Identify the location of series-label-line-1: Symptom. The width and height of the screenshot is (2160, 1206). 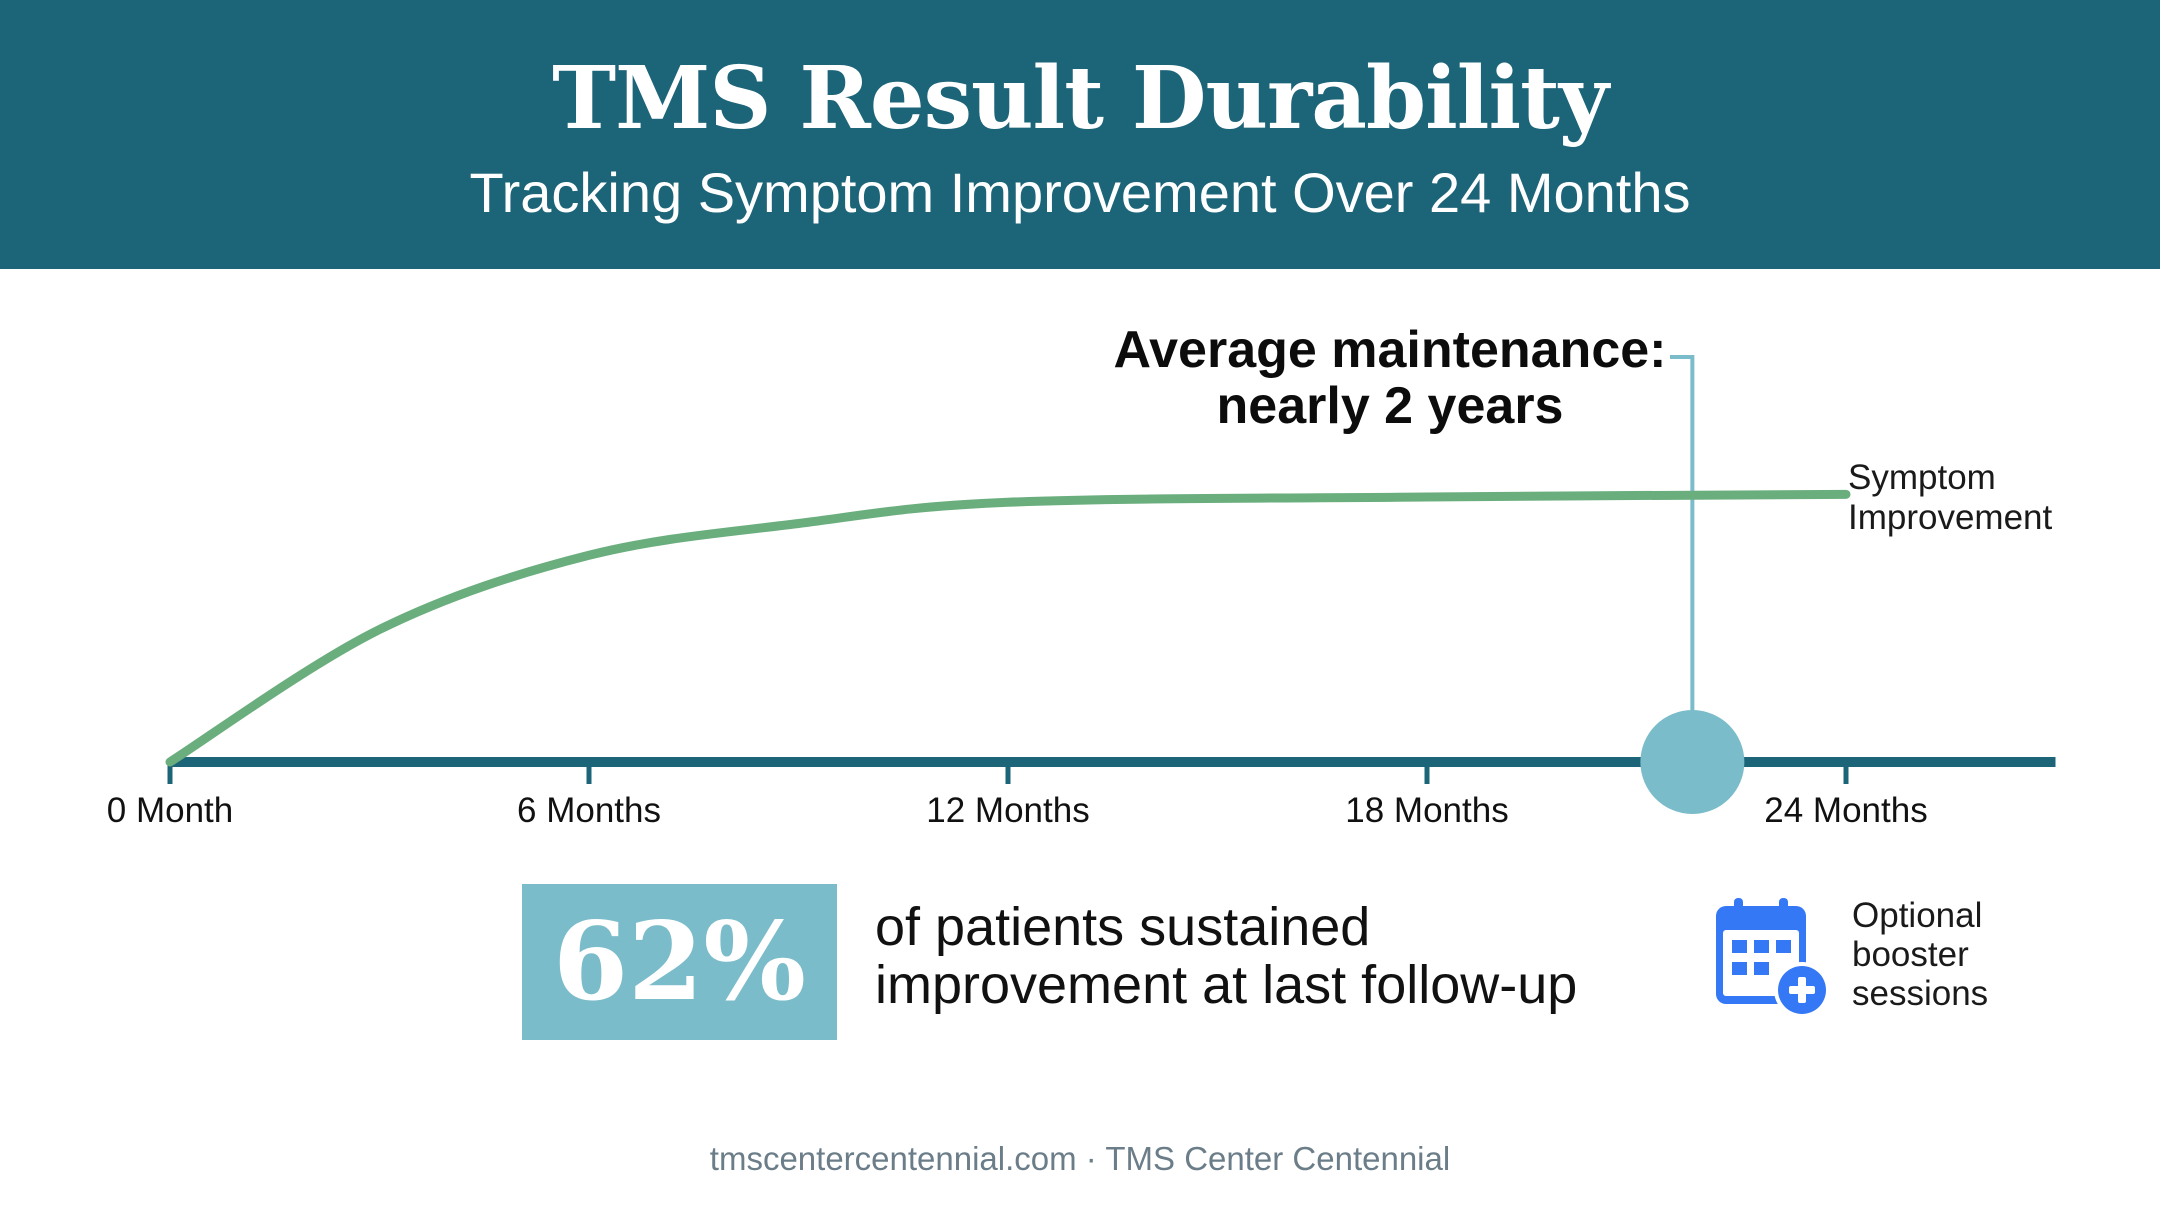
(1922, 477).